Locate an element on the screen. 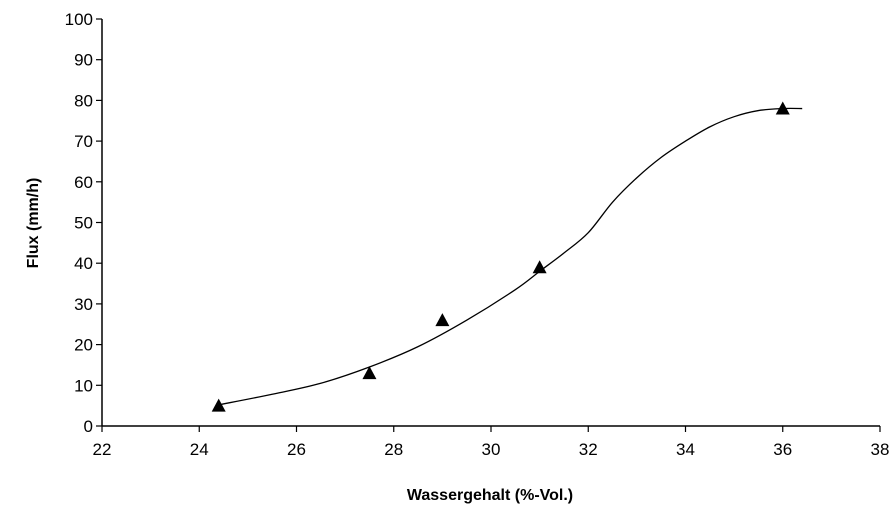 The height and width of the screenshot is (512, 896). x-tick-label: 24 is located at coordinates (199, 449).